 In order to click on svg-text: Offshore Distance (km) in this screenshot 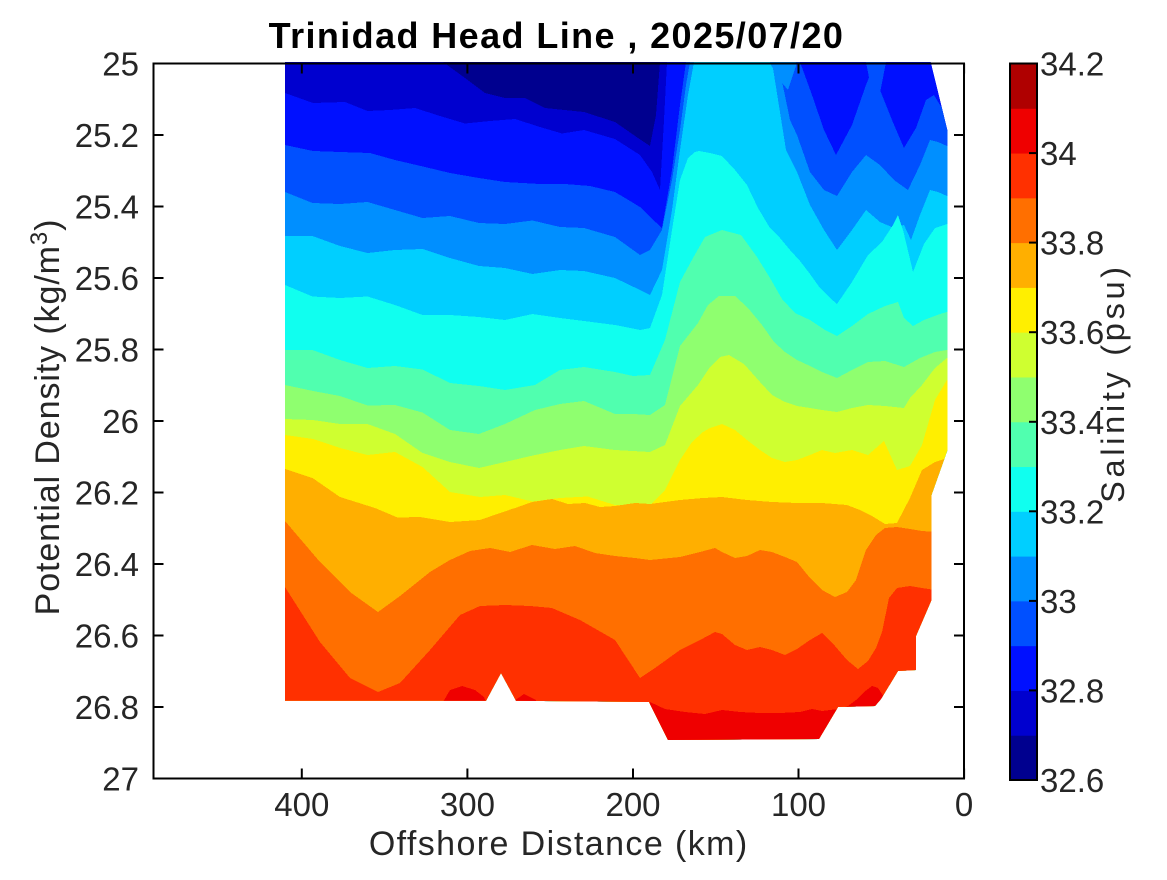, I will do `click(559, 844)`.